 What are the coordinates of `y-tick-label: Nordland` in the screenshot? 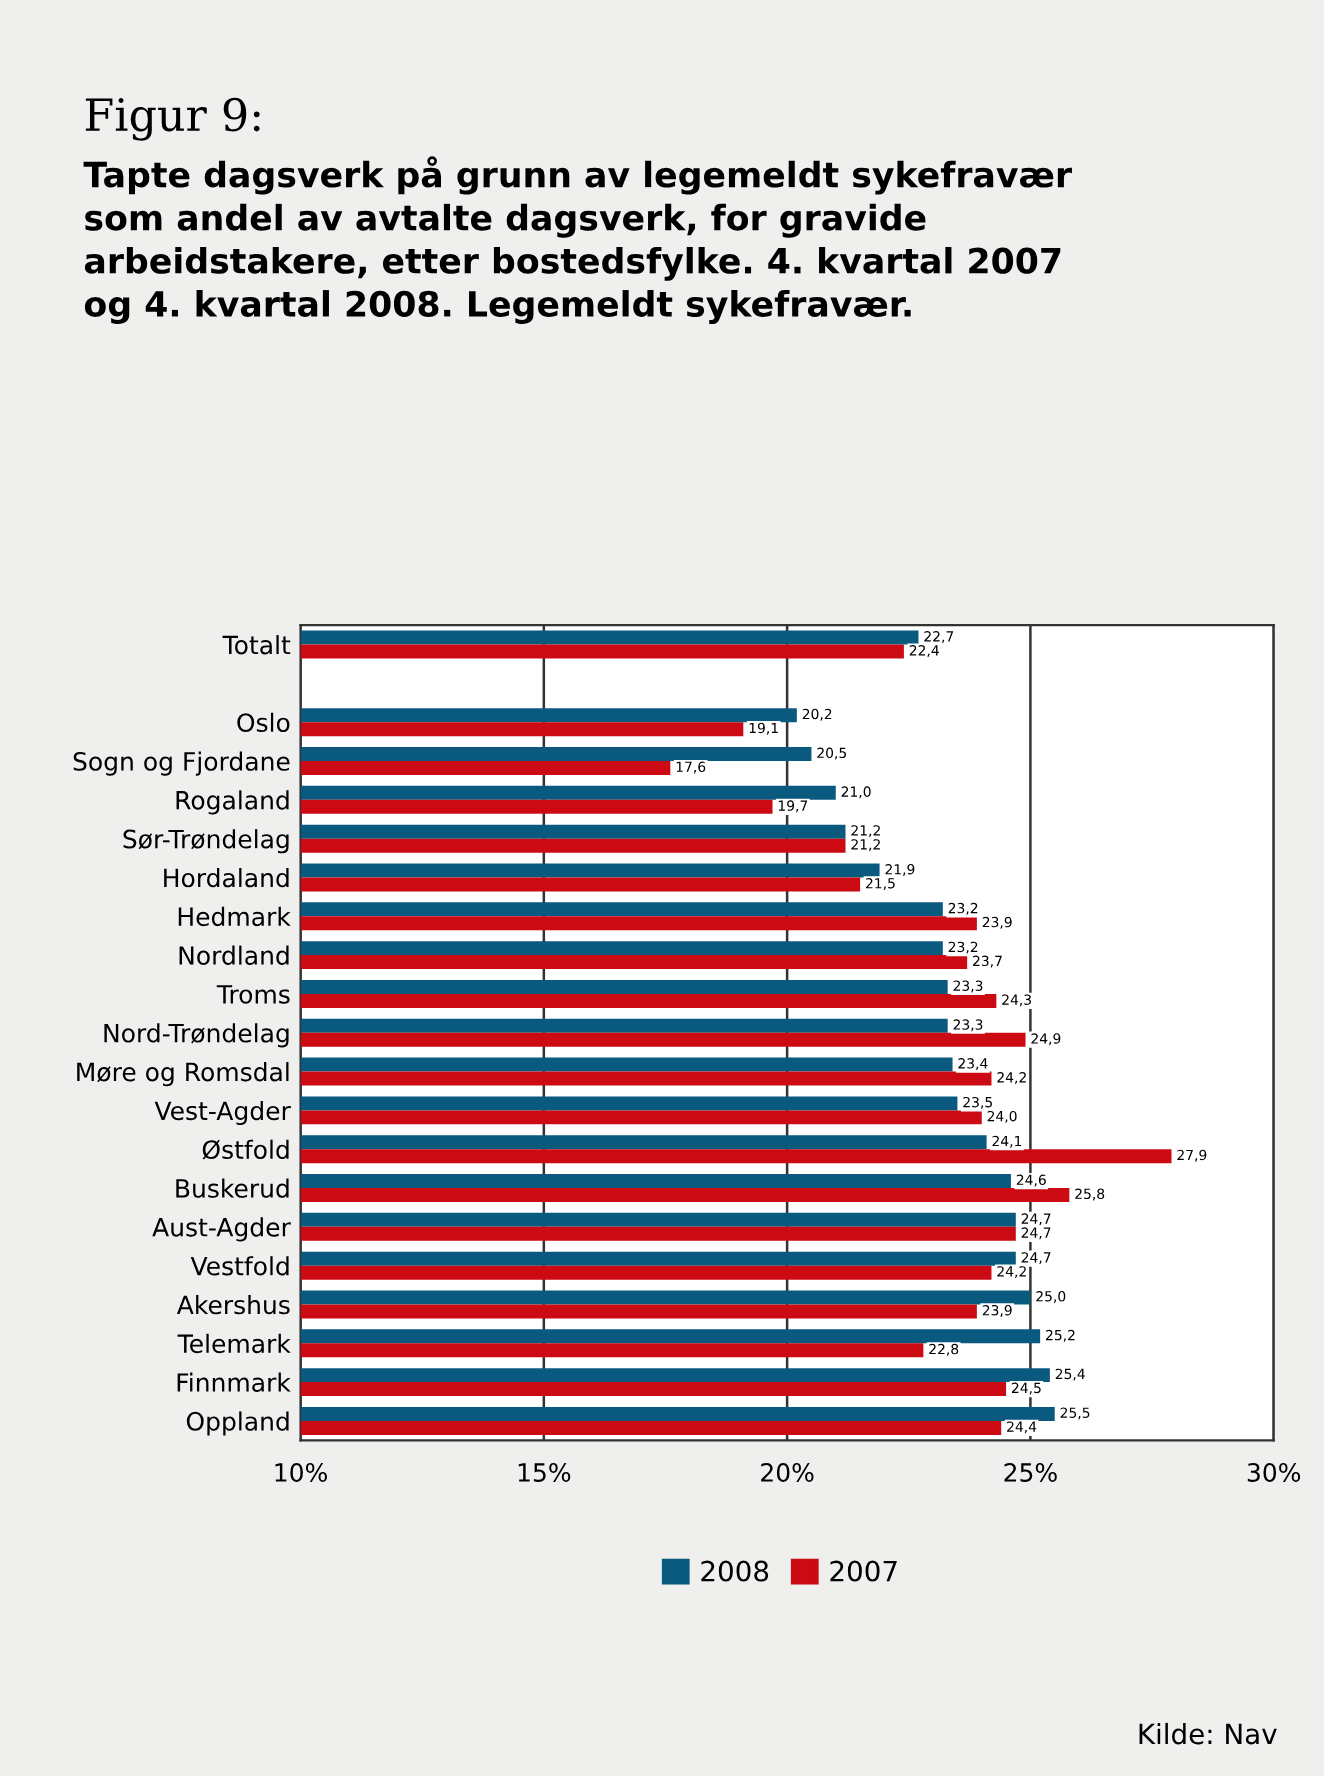 It's located at (234, 955).